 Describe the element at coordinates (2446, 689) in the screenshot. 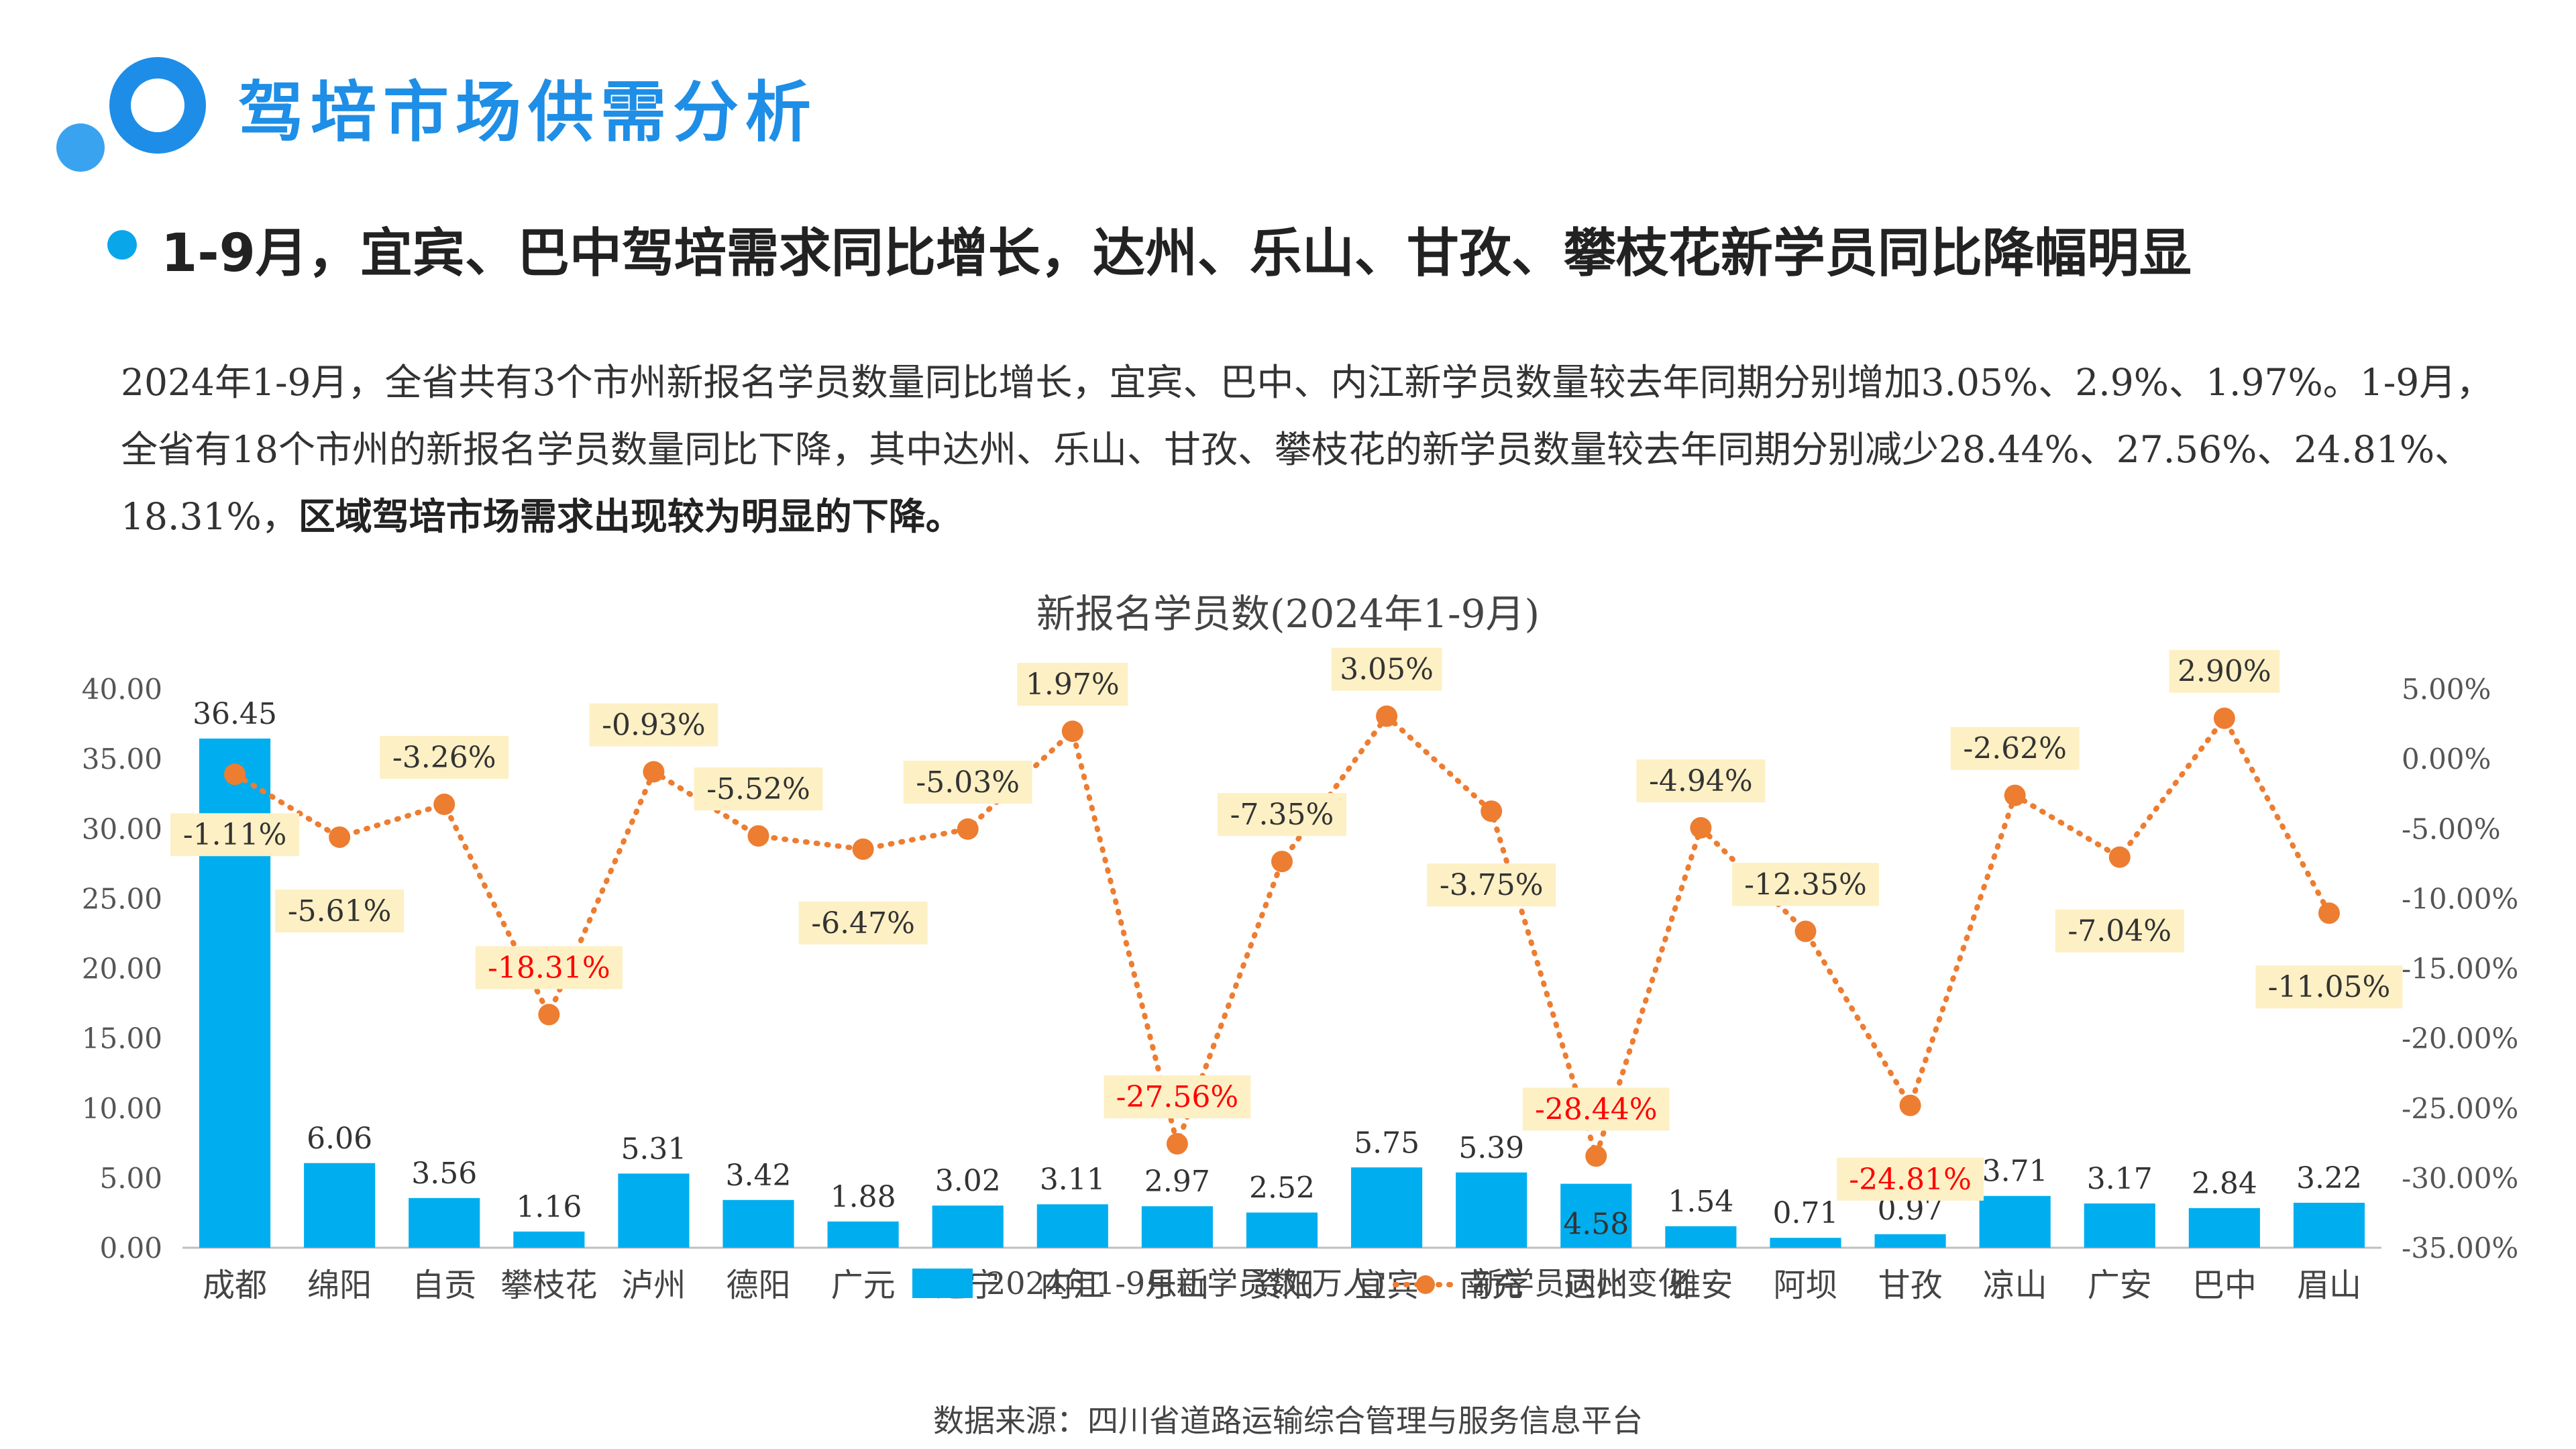

I see `y-right-tick-label: 5.00%` at that location.